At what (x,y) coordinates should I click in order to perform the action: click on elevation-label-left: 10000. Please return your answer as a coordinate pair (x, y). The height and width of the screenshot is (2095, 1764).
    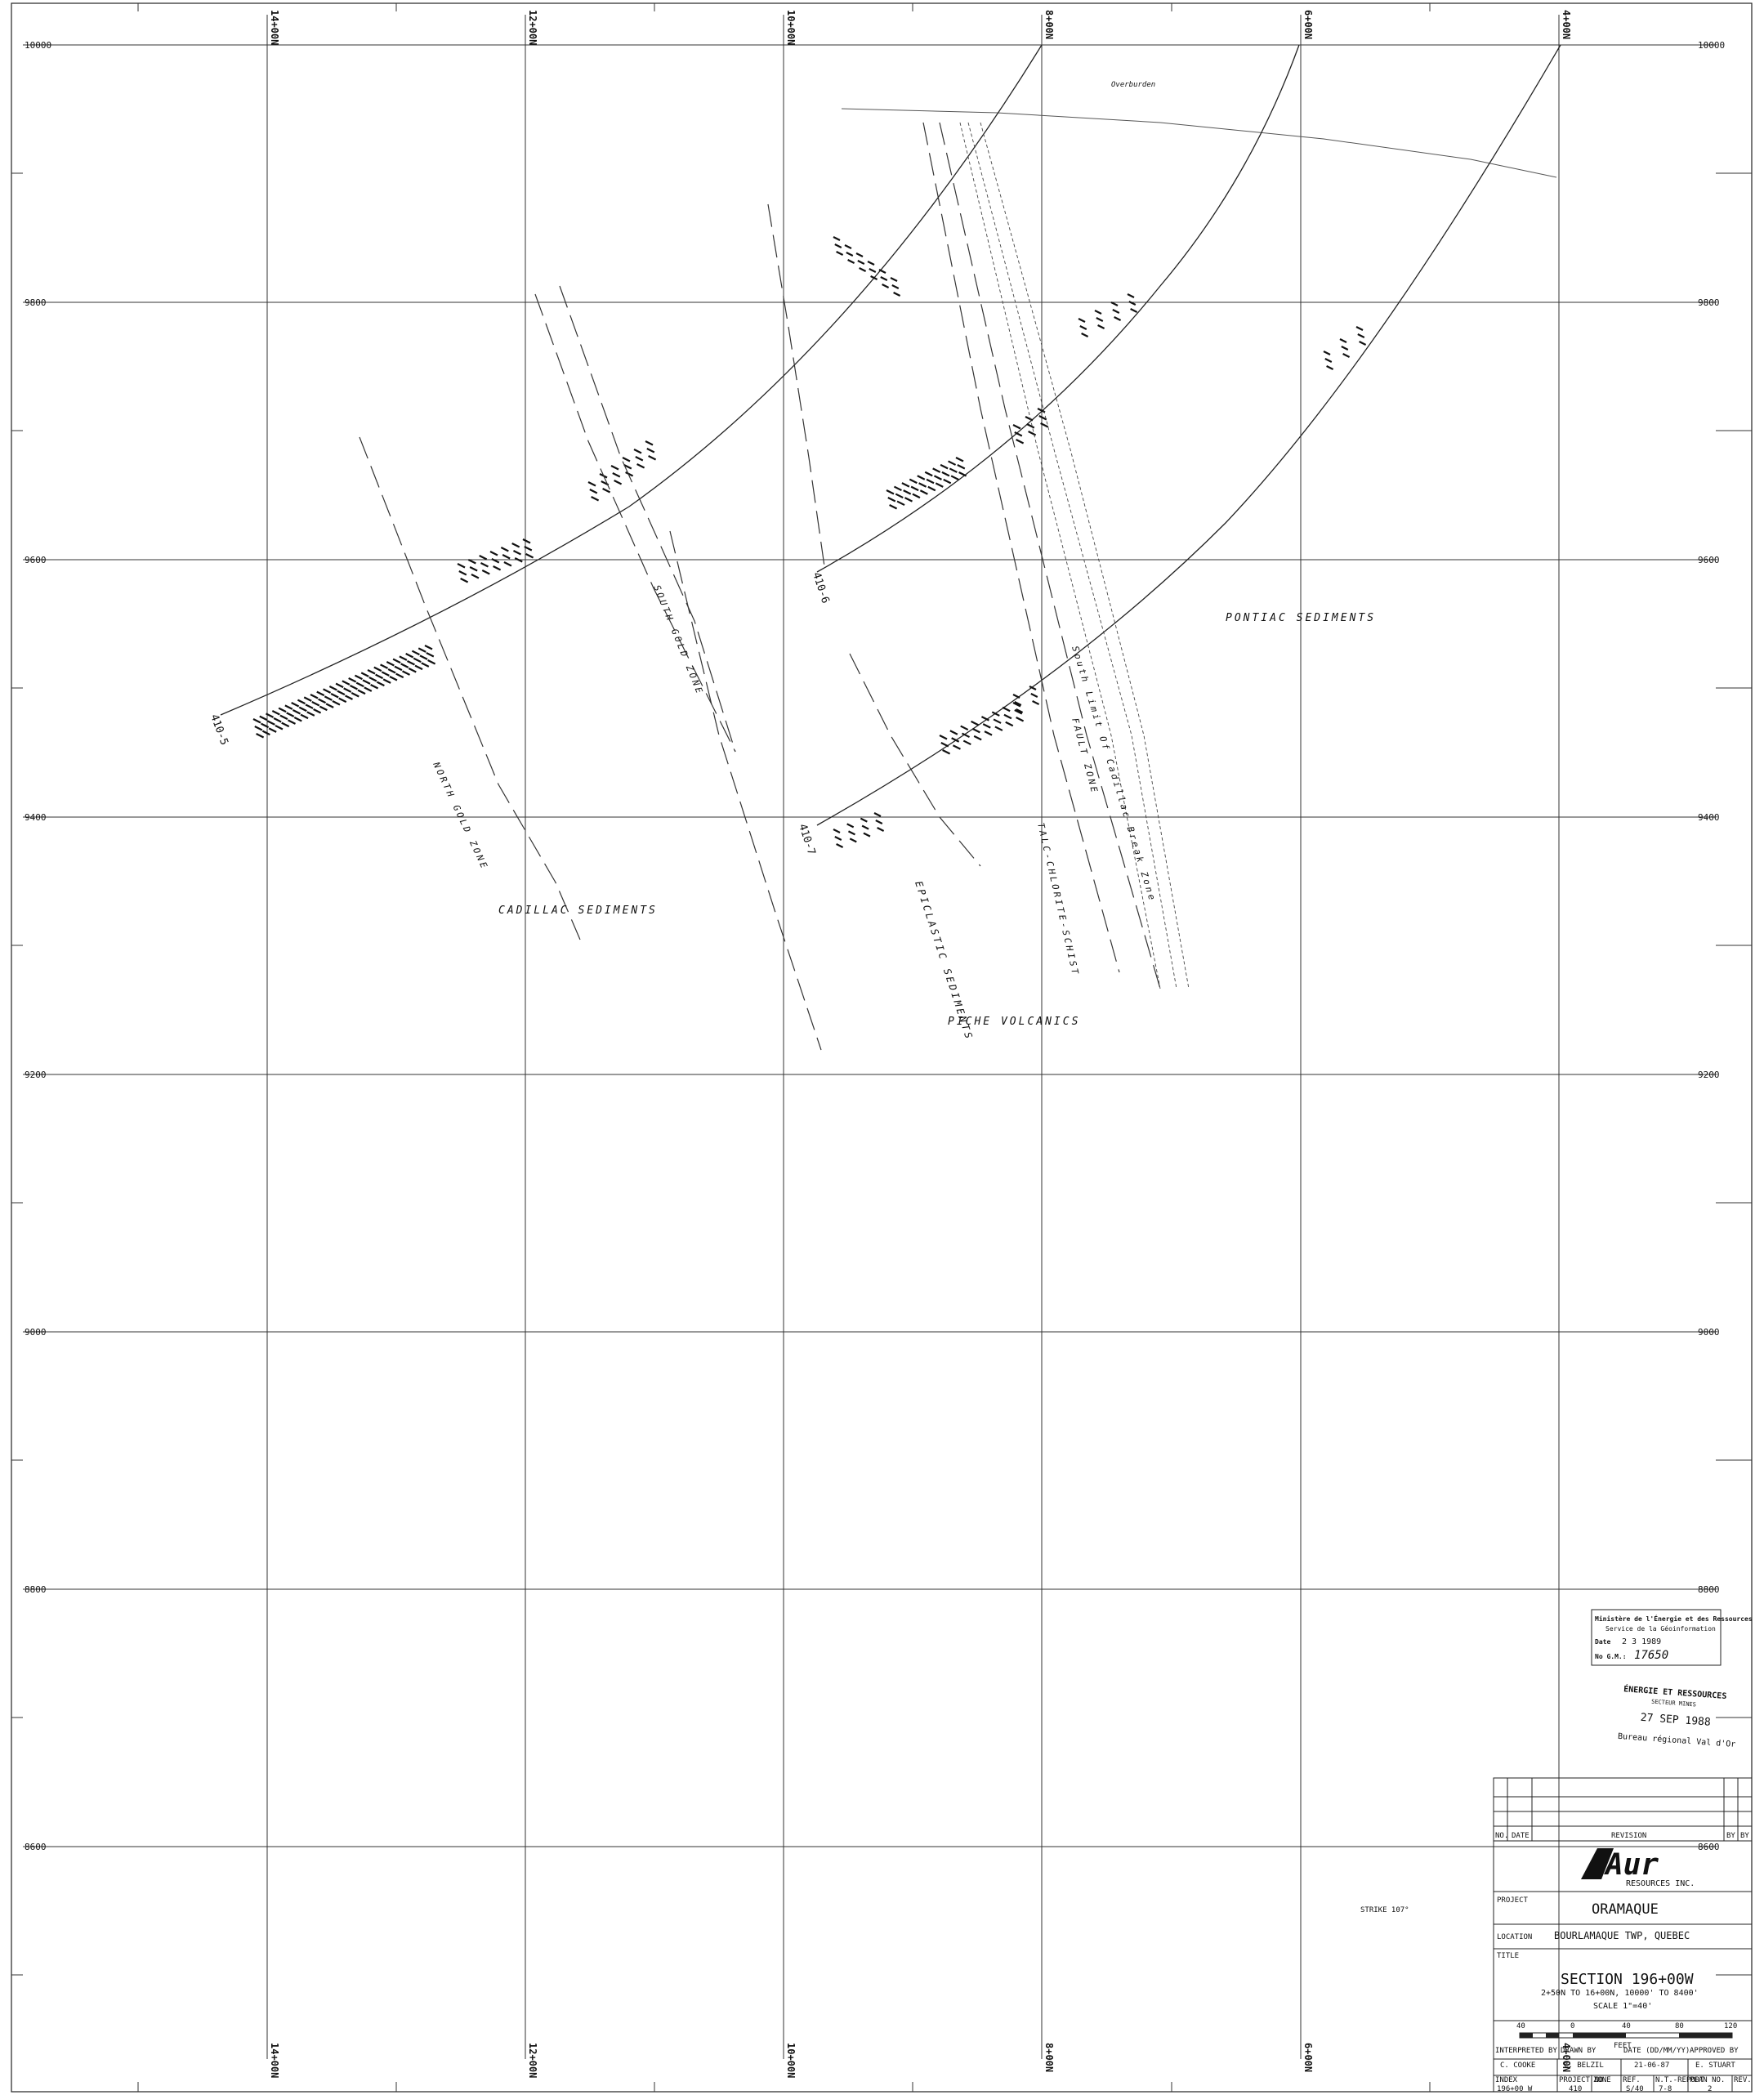
    Looking at the image, I should click on (38, 45).